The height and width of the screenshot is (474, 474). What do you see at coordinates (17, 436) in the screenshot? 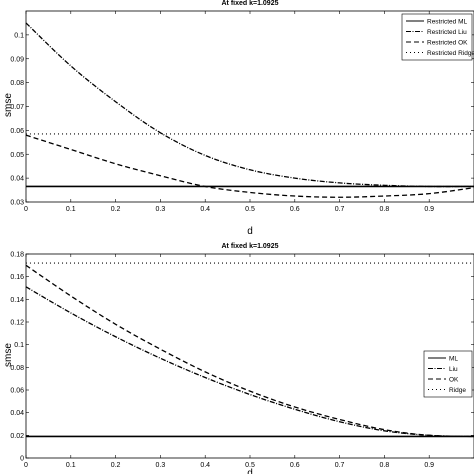
I see `y-tick-label: 0.02` at bounding box center [17, 436].